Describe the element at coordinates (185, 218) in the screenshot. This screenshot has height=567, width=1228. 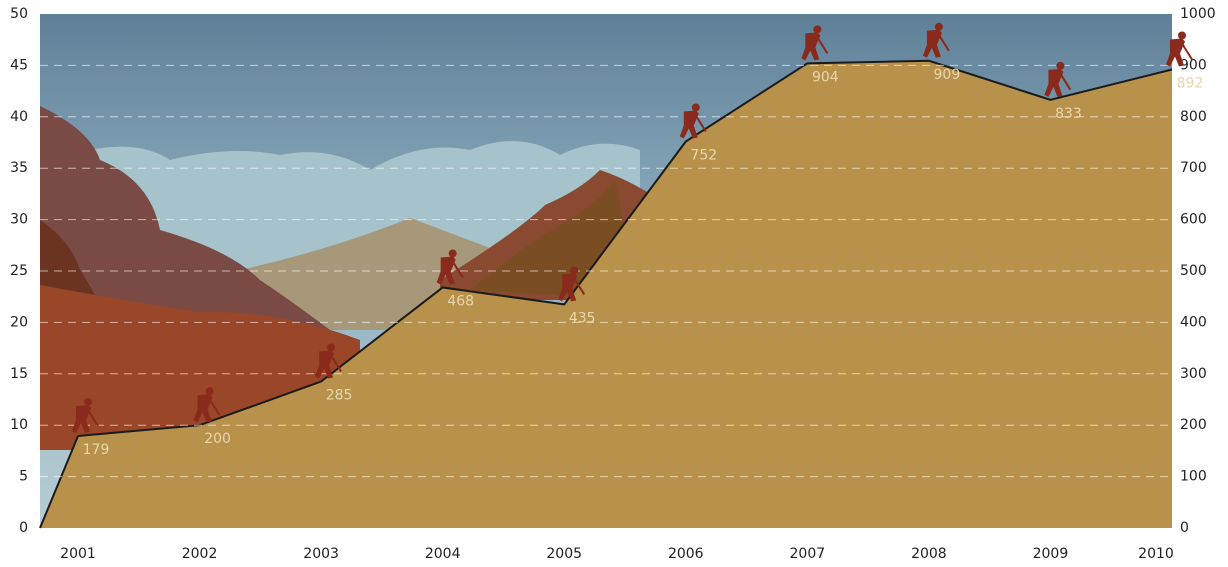
I see `mountain` at that location.